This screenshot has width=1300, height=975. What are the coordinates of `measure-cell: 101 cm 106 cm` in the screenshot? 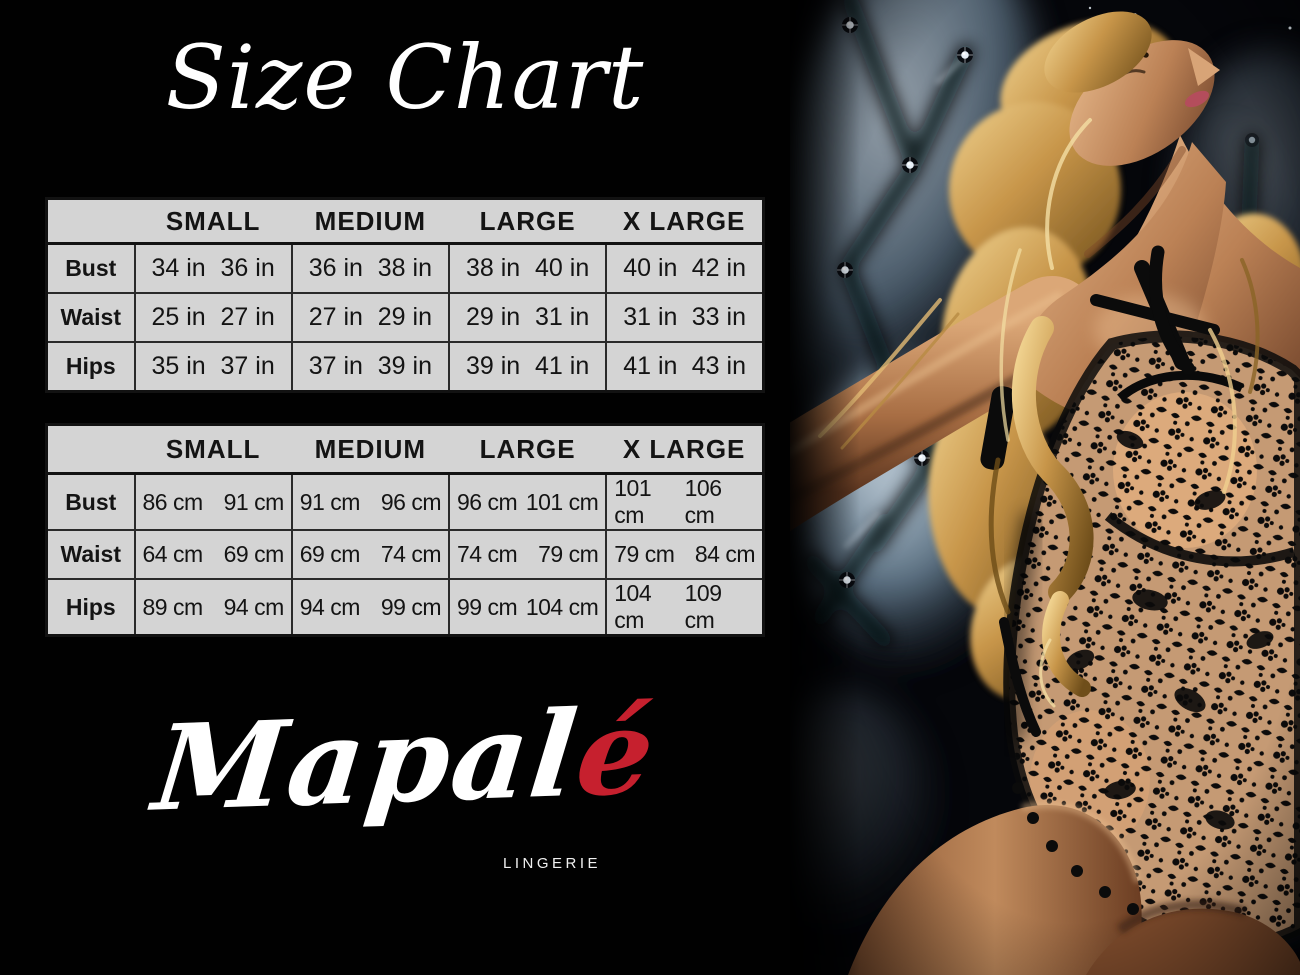 It's located at (685, 501).